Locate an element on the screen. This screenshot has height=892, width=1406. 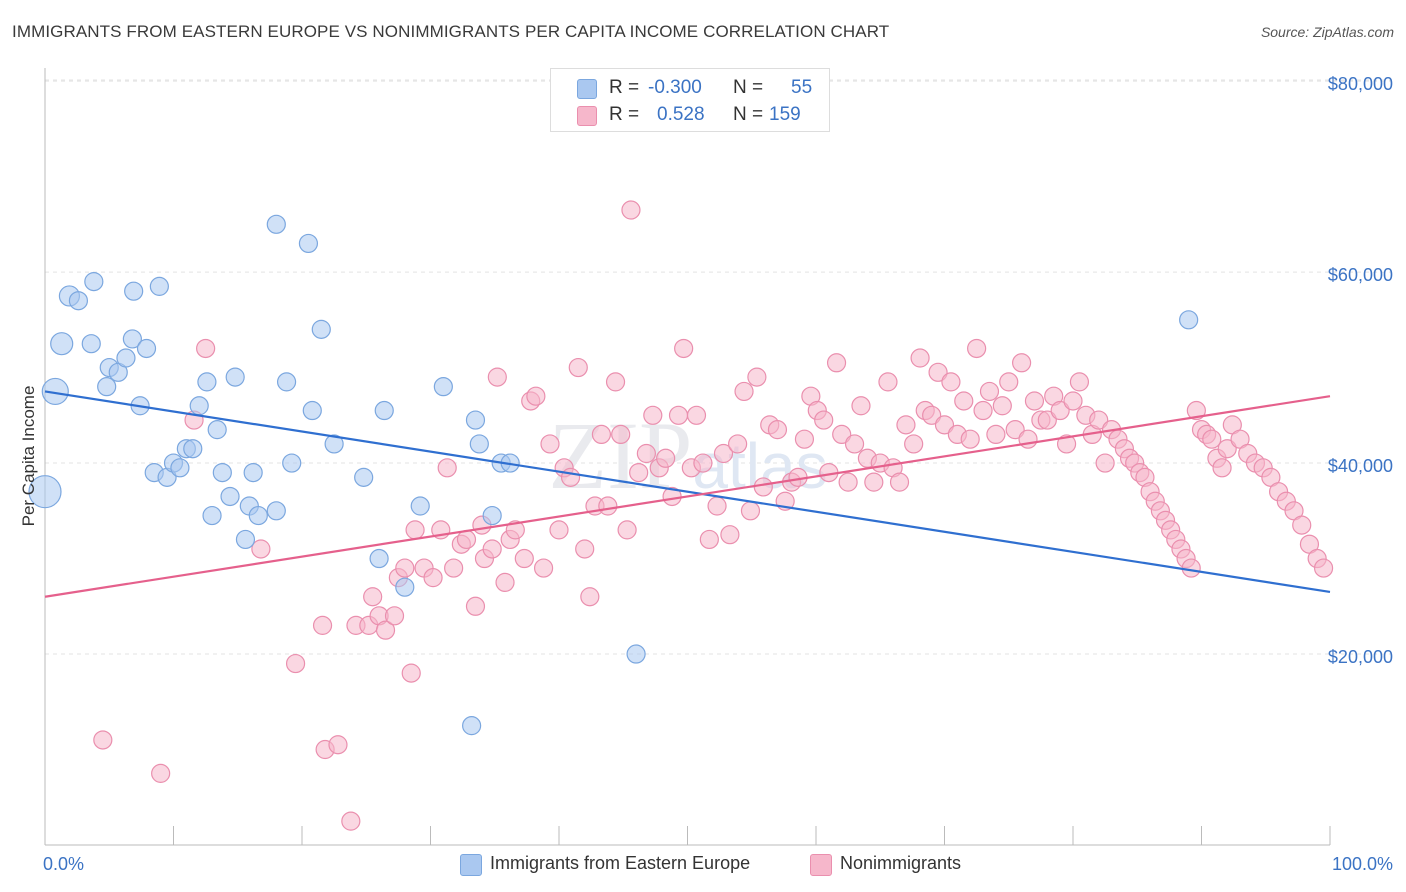
x-tick-label: 0.0% is located at coordinates (63, 864).